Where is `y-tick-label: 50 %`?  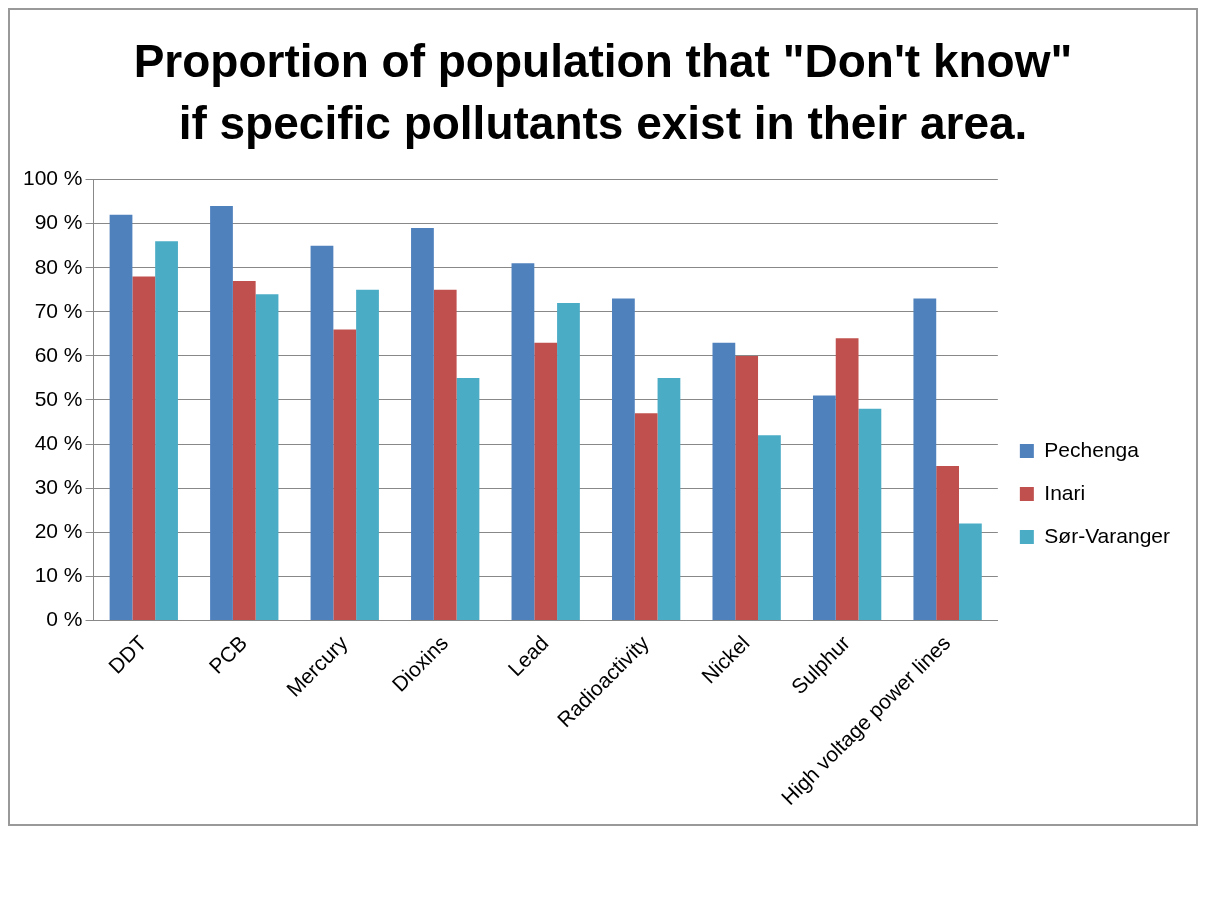
y-tick-label: 50 % is located at coordinates (58, 398).